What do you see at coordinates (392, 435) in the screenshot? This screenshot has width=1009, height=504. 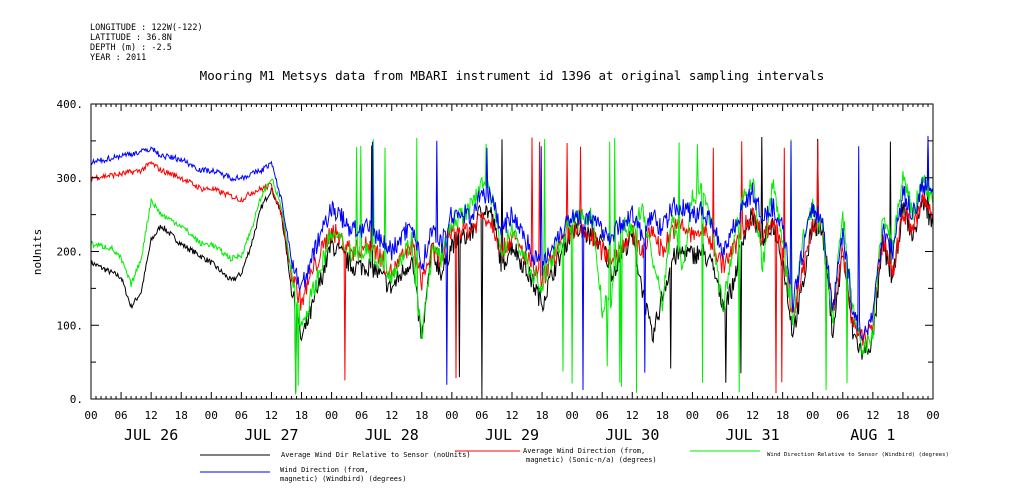 I see `day-label: JUL 28` at bounding box center [392, 435].